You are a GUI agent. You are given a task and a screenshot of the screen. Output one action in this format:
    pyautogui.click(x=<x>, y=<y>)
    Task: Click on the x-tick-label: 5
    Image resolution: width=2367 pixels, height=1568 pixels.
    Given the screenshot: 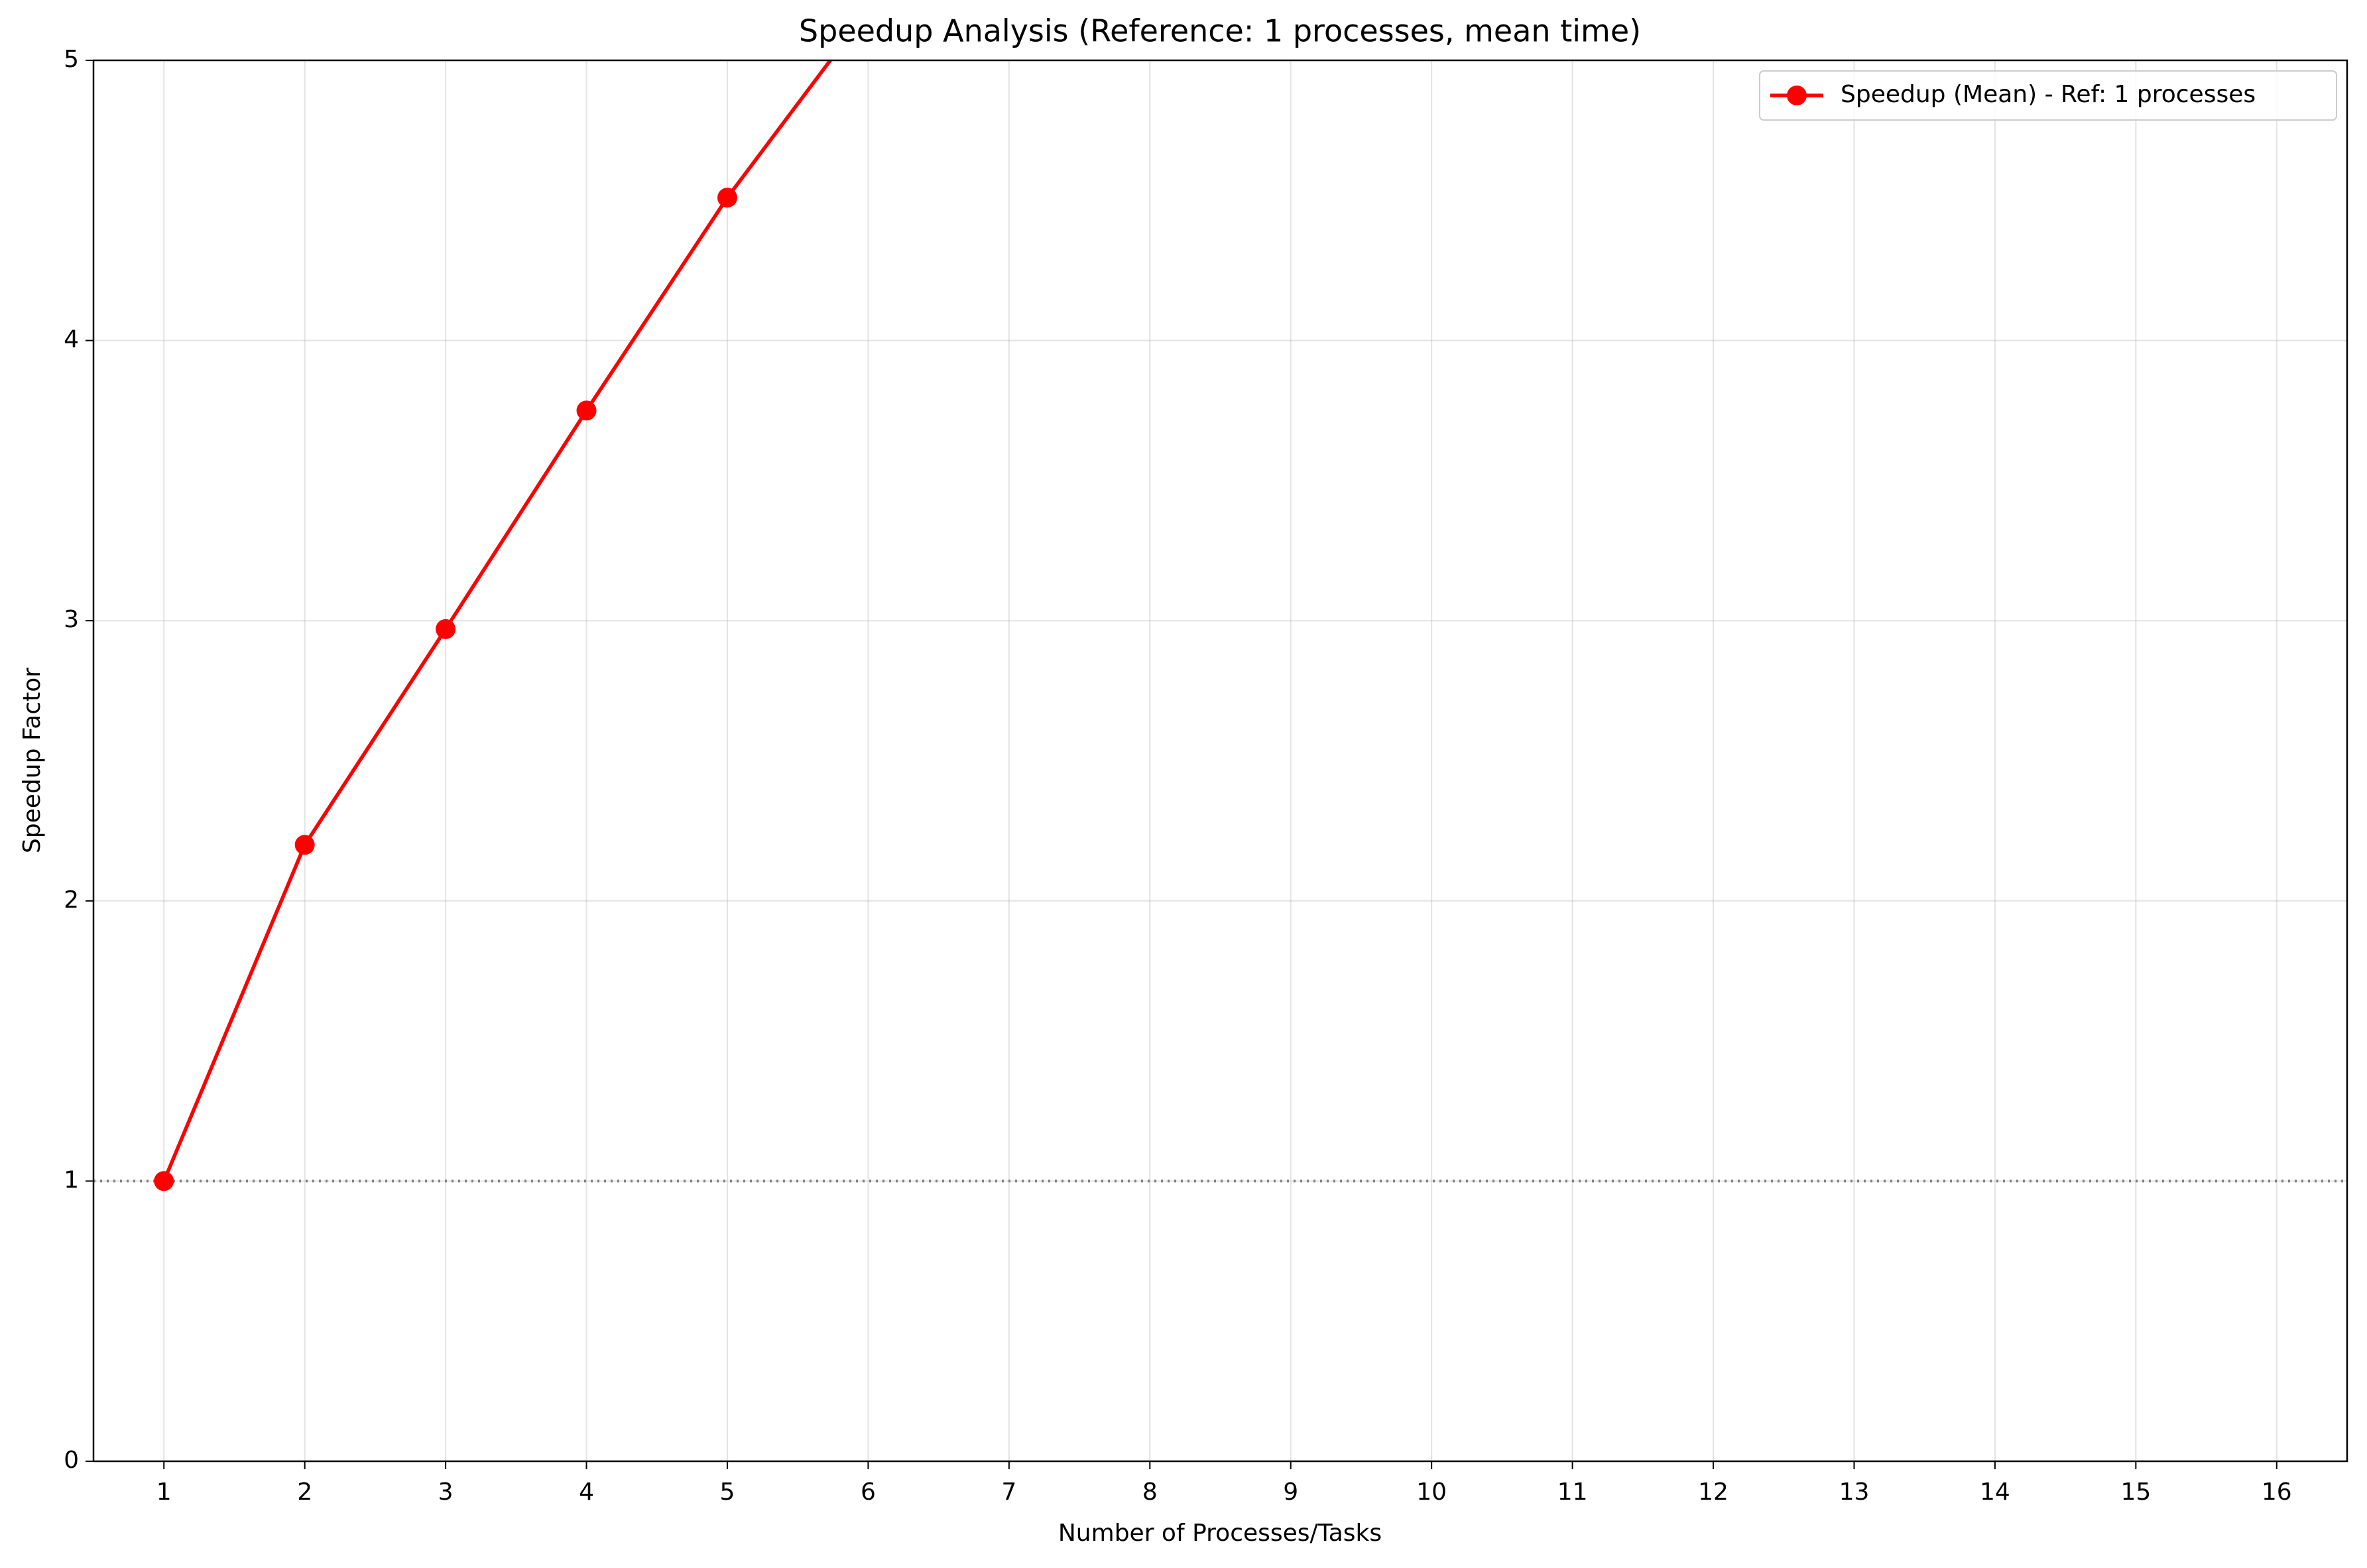 What is the action you would take?
    pyautogui.click(x=728, y=1492)
    